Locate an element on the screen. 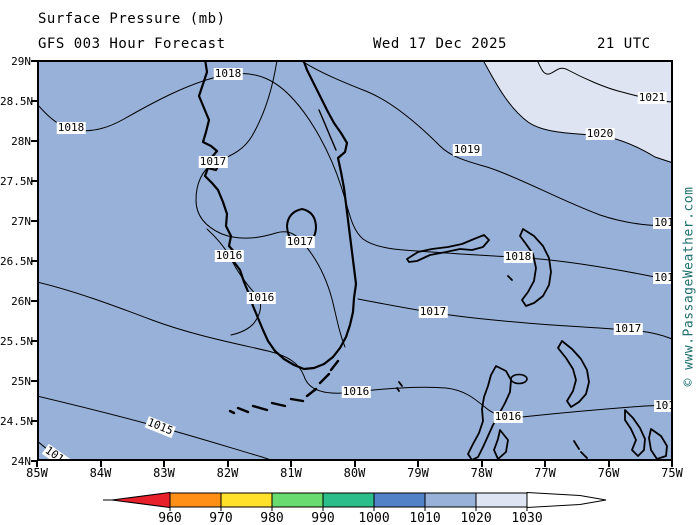 The image size is (700, 525). lat-label: 27.5N is located at coordinates (17, 181).